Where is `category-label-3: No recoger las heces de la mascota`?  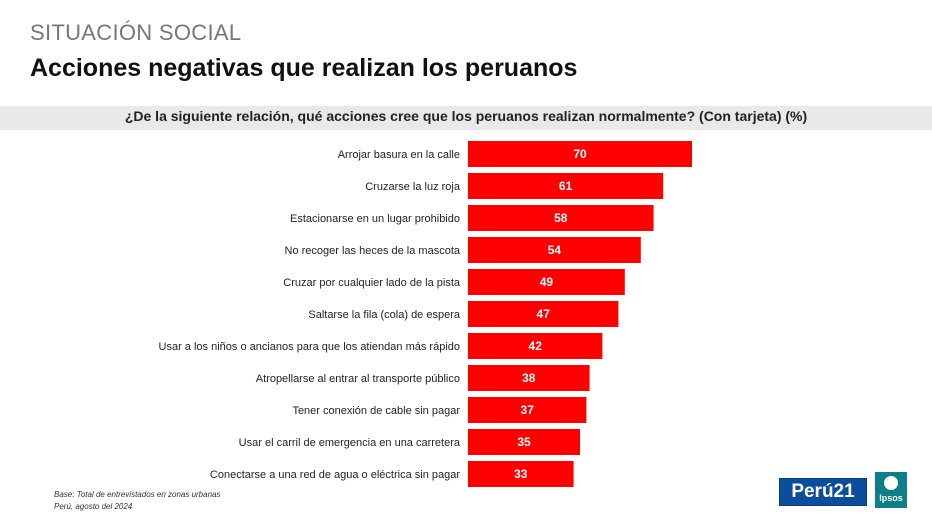 category-label-3: No recoger las heces de la mascota is located at coordinates (373, 251).